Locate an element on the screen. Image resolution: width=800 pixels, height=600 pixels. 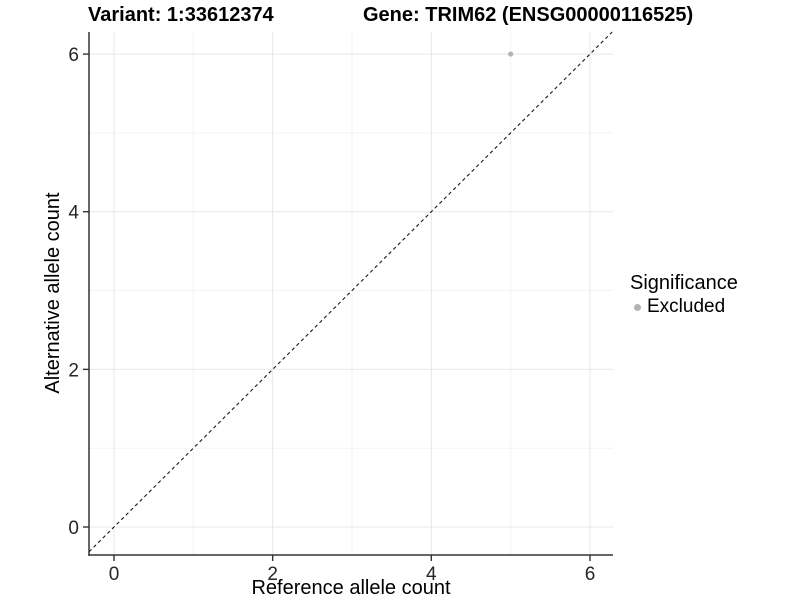
legend-item-label: Excluded is located at coordinates (686, 306).